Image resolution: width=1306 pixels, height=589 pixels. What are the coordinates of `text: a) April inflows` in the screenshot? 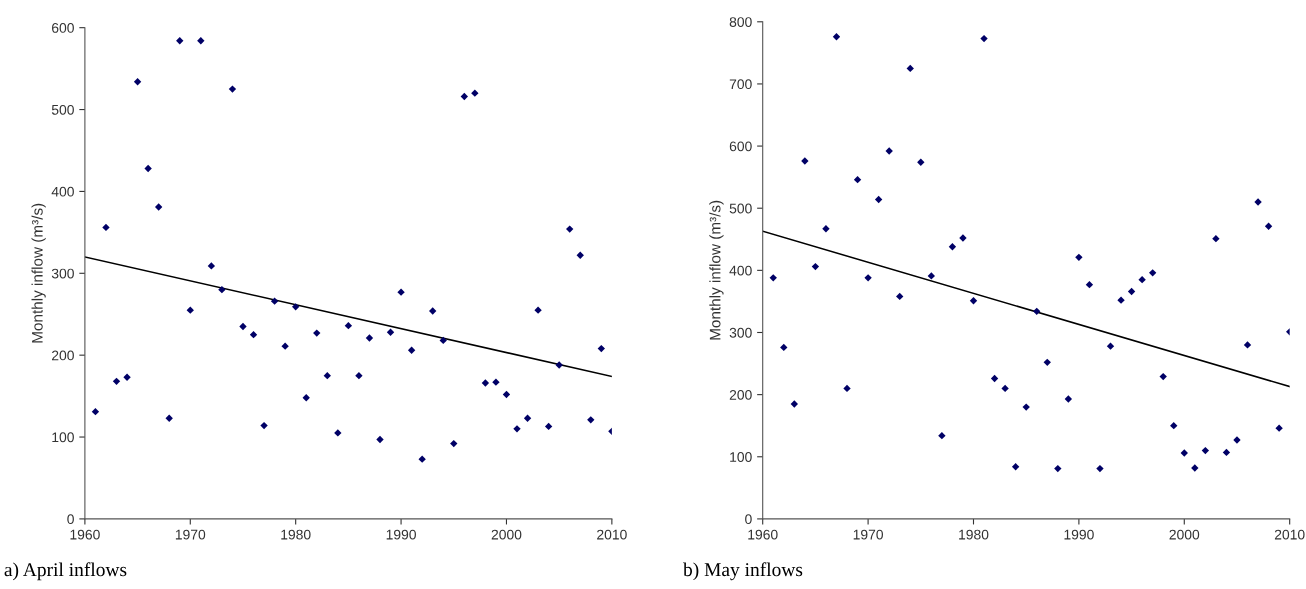 It's located at (65, 571).